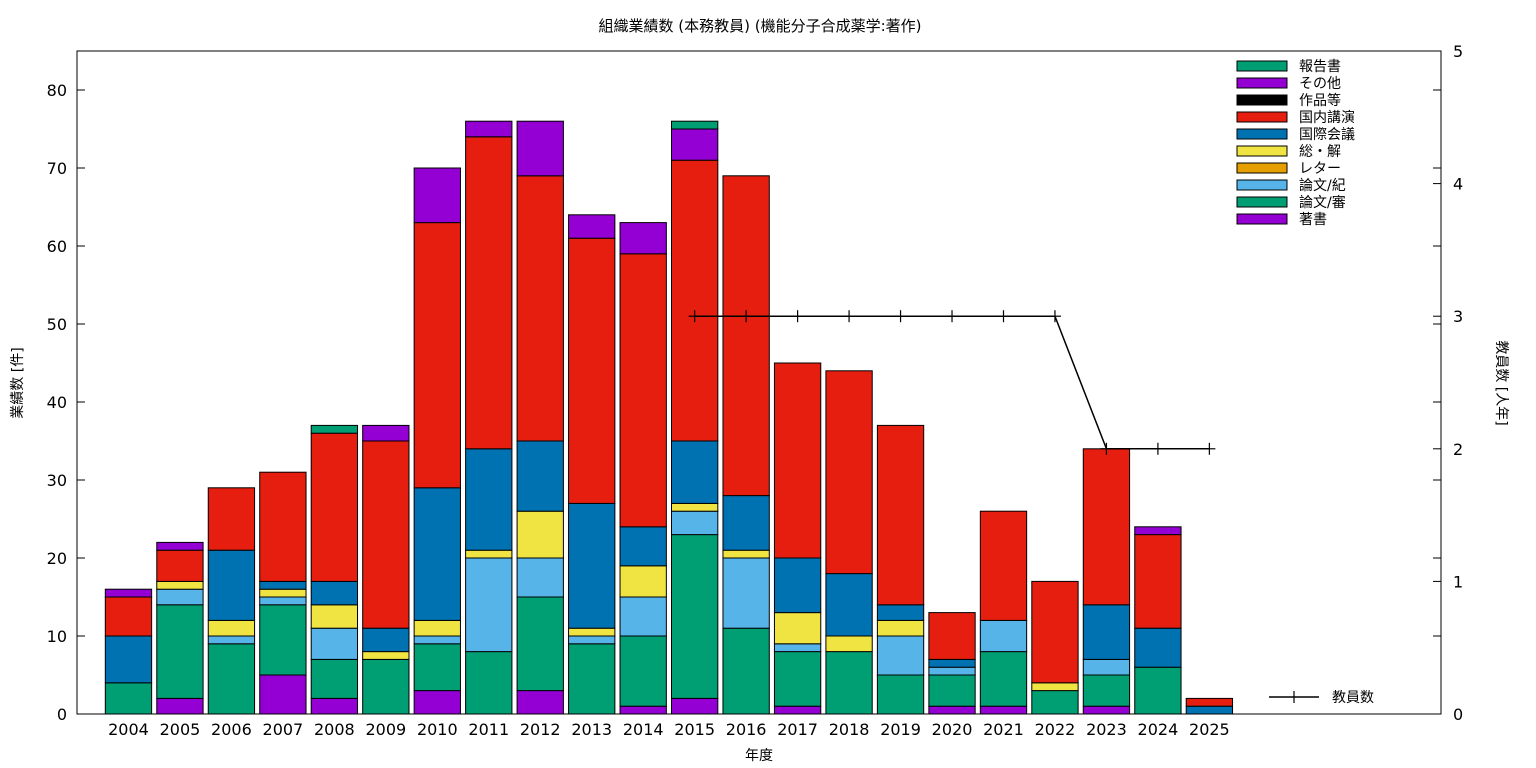  Describe the element at coordinates (900, 729) in the screenshot. I see `x-tick-label: 2019` at that location.